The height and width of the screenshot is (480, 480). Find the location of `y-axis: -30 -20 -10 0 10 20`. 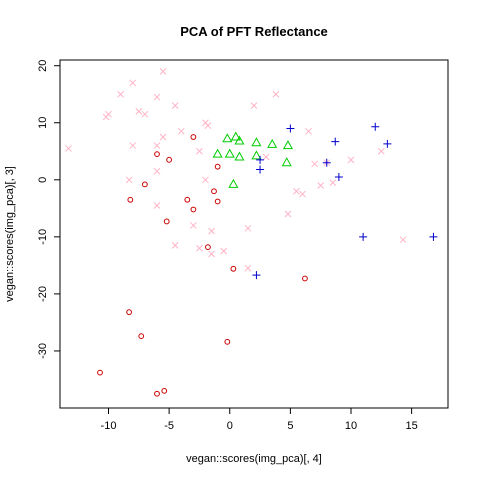

y-axis: -30 -20 -10 0 10 20 is located at coordinates (48, 209).